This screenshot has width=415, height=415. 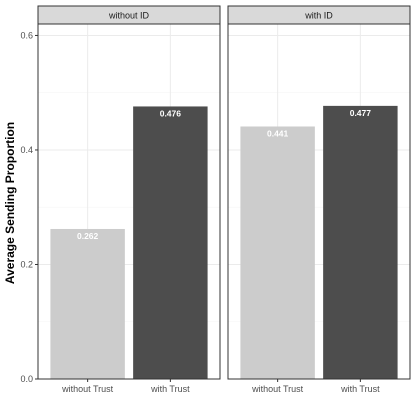 I want to click on y-tick-label: 0.6, so click(x=26, y=35).